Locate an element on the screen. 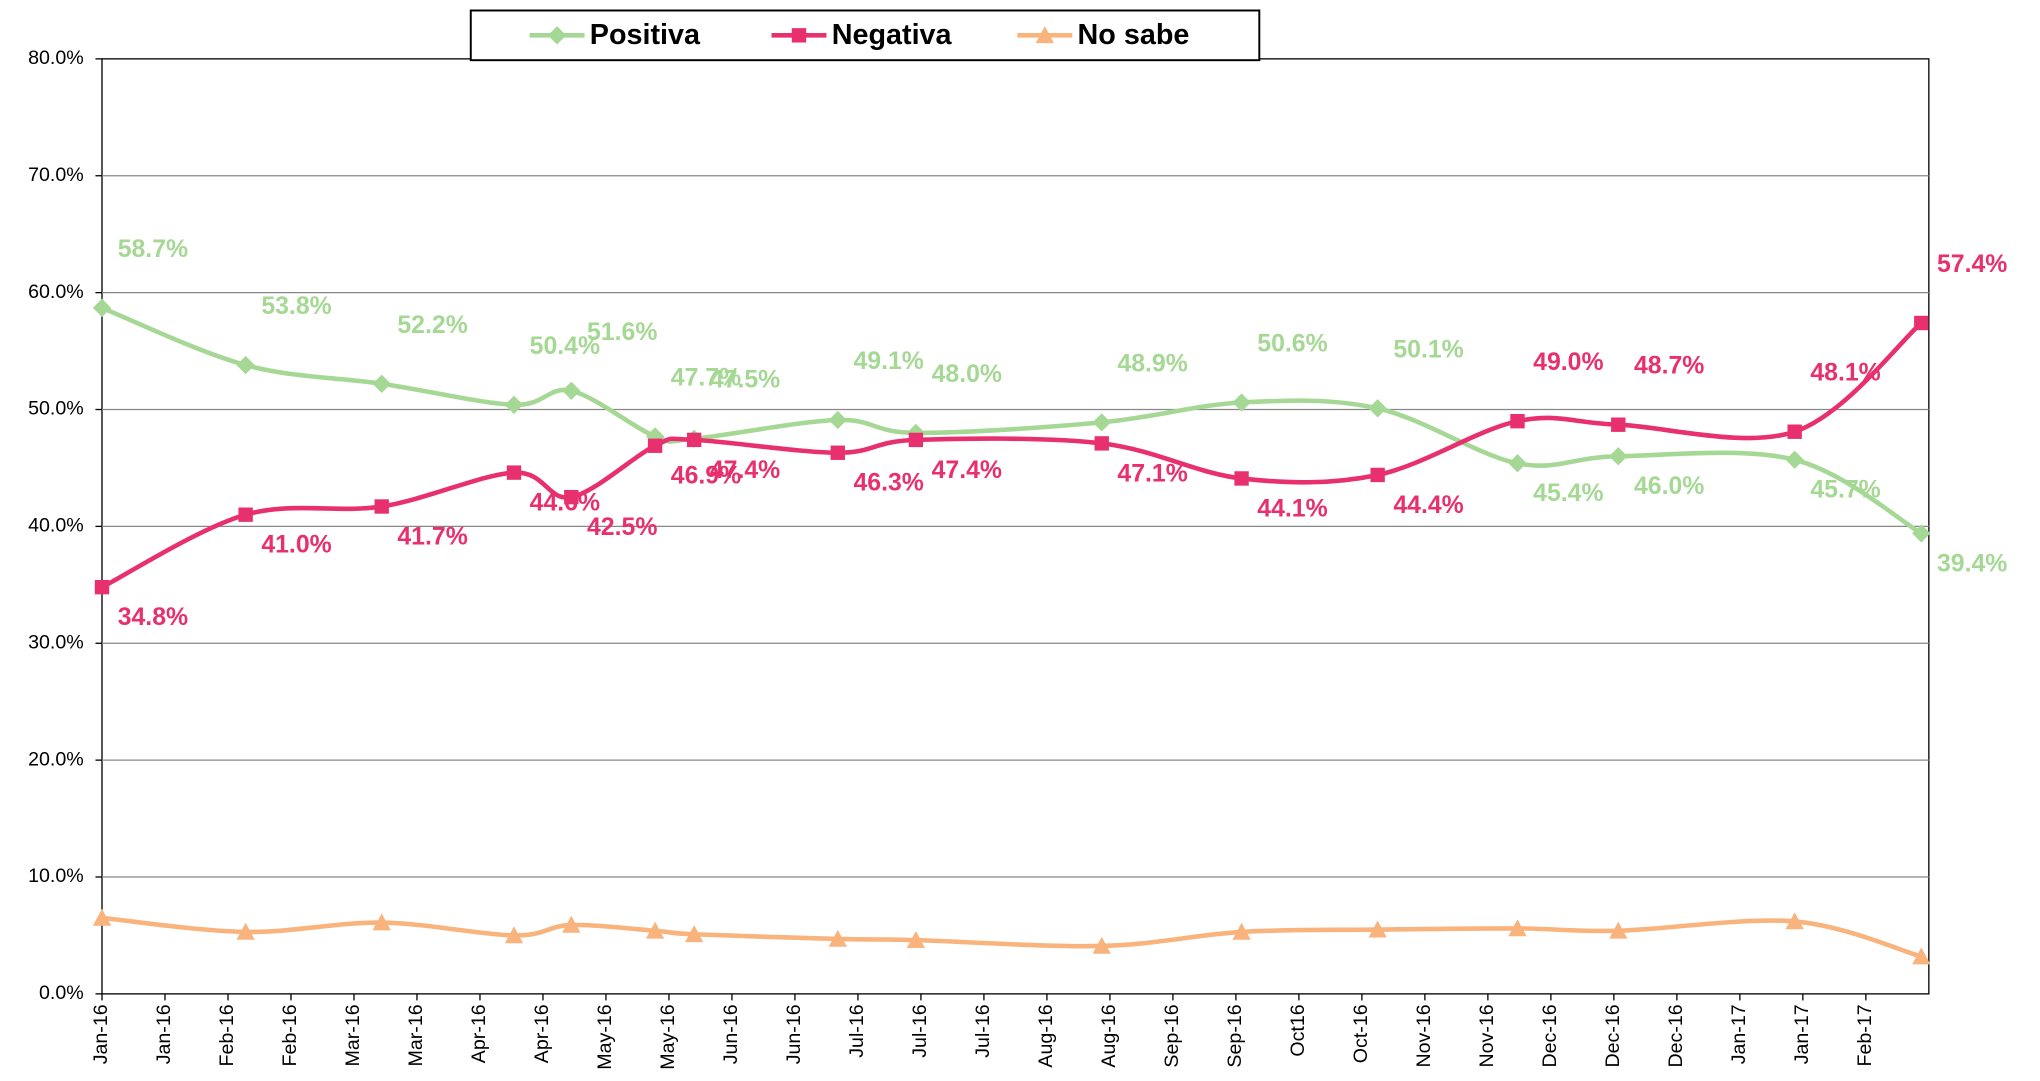  data-label: 48.7% is located at coordinates (1669, 366).